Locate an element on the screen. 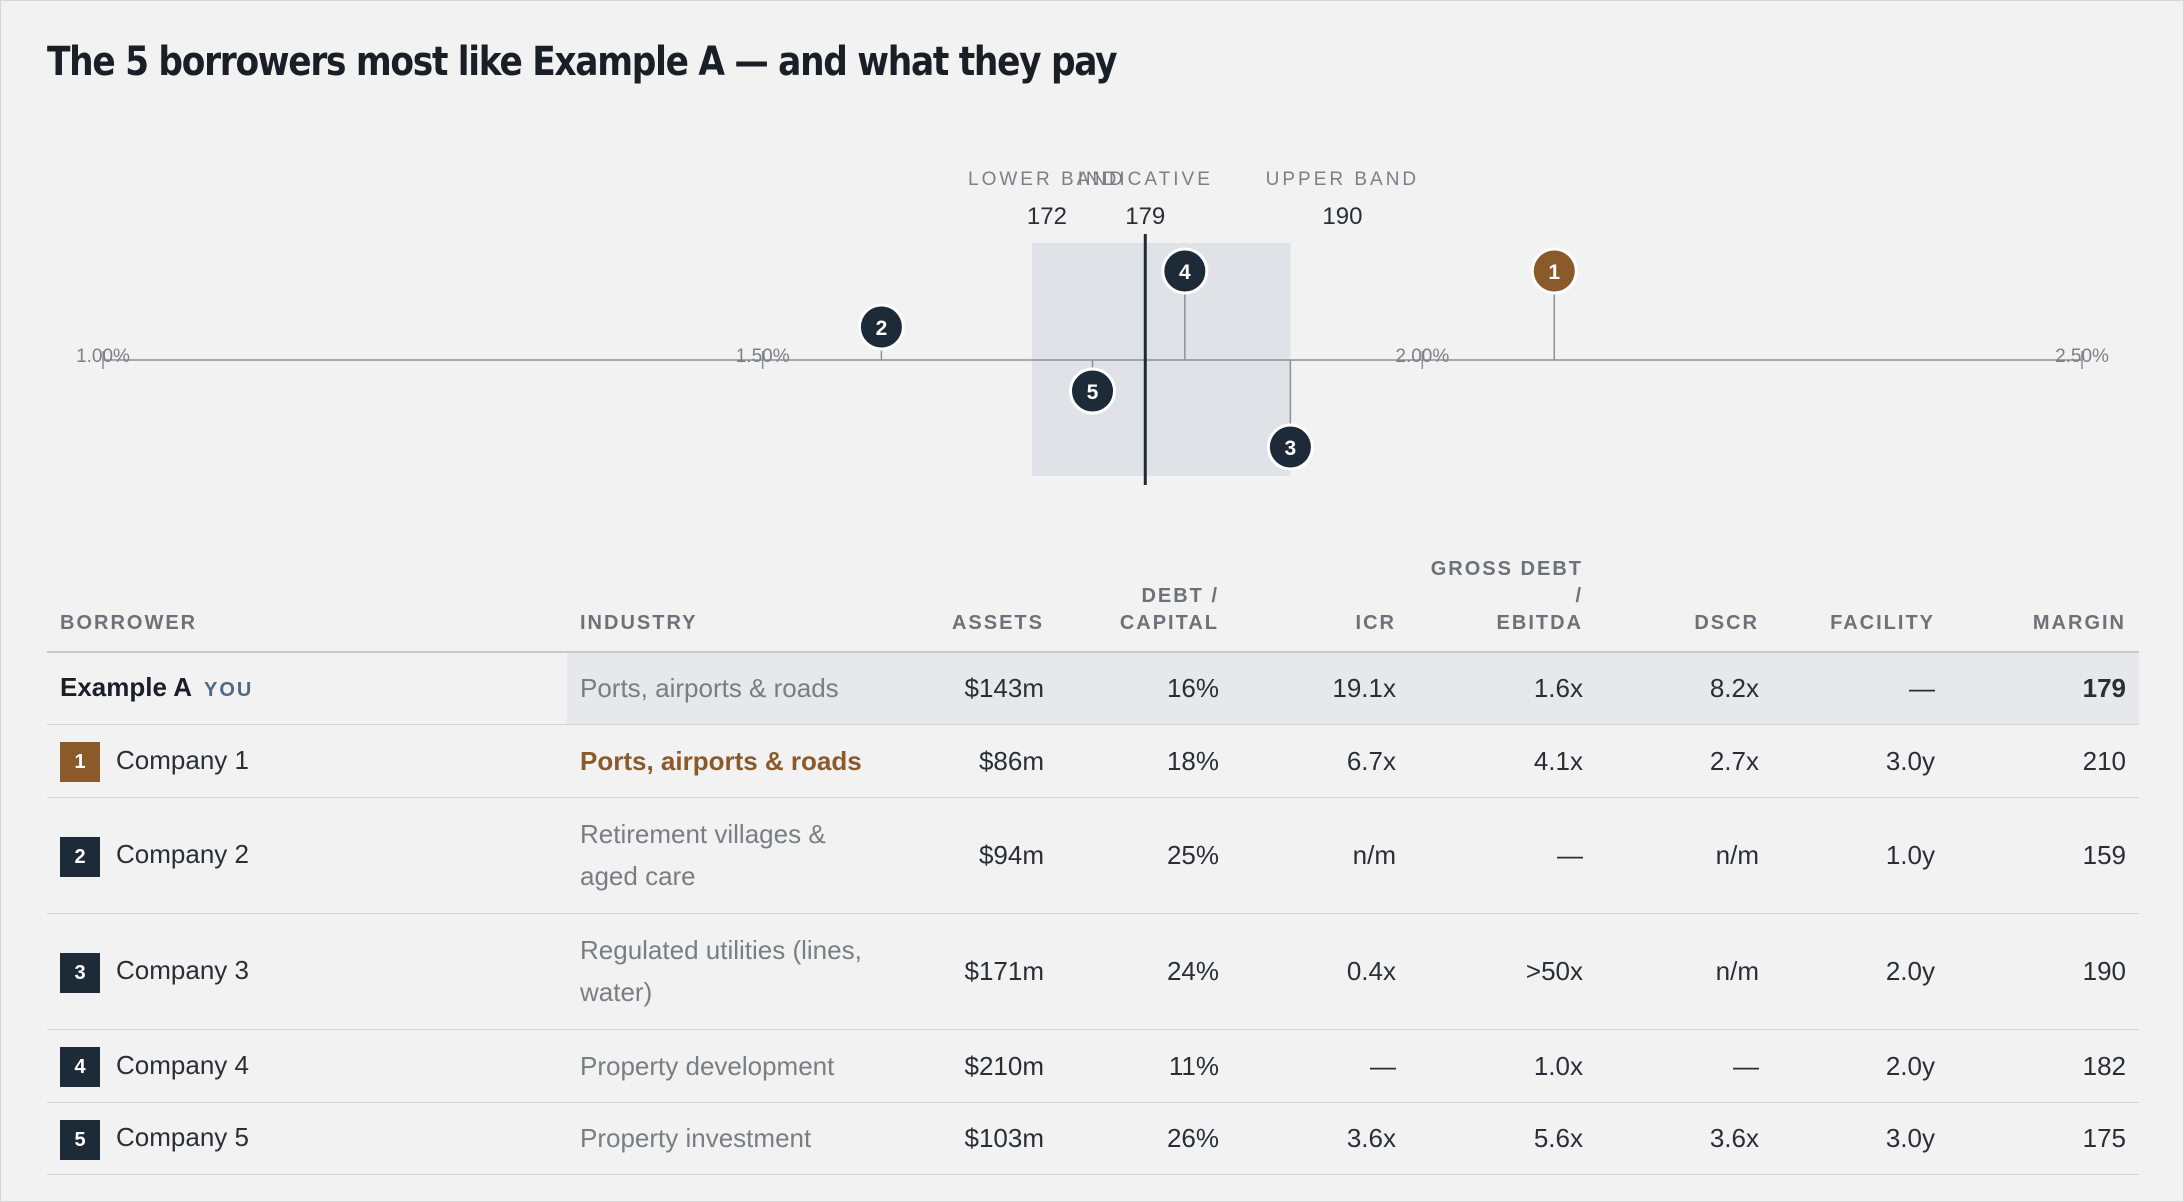  col-dscr: DSCR is located at coordinates (1684, 604).